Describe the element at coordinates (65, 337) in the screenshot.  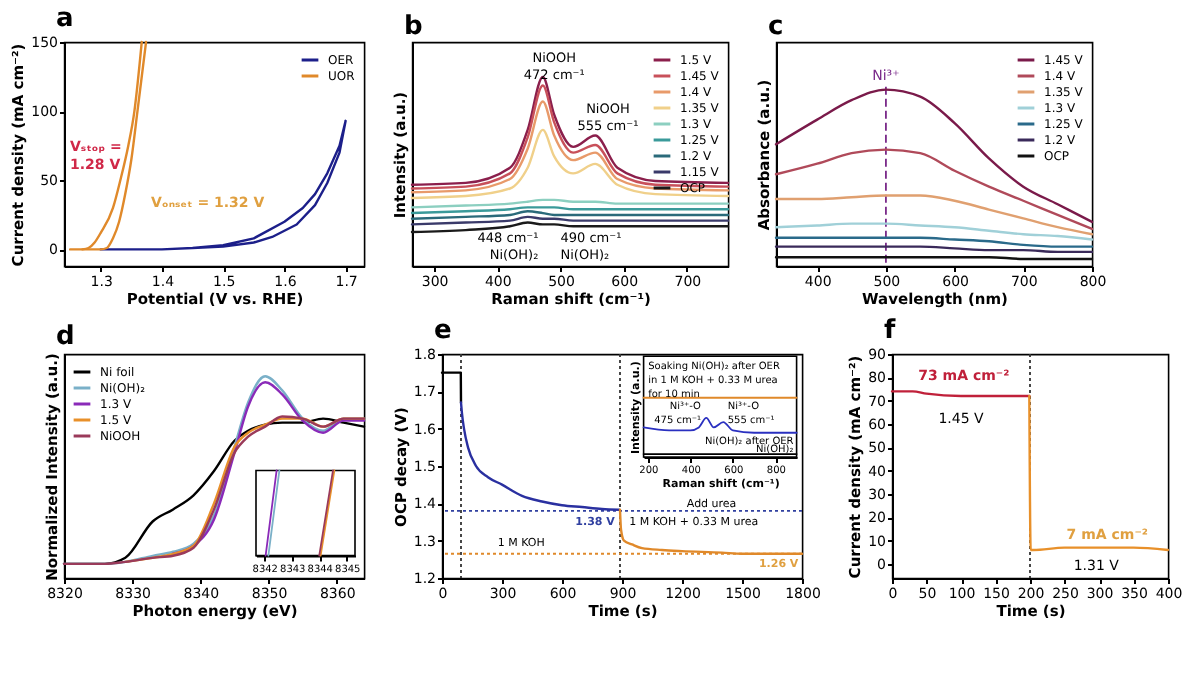
I see `chart-title: d` at that location.